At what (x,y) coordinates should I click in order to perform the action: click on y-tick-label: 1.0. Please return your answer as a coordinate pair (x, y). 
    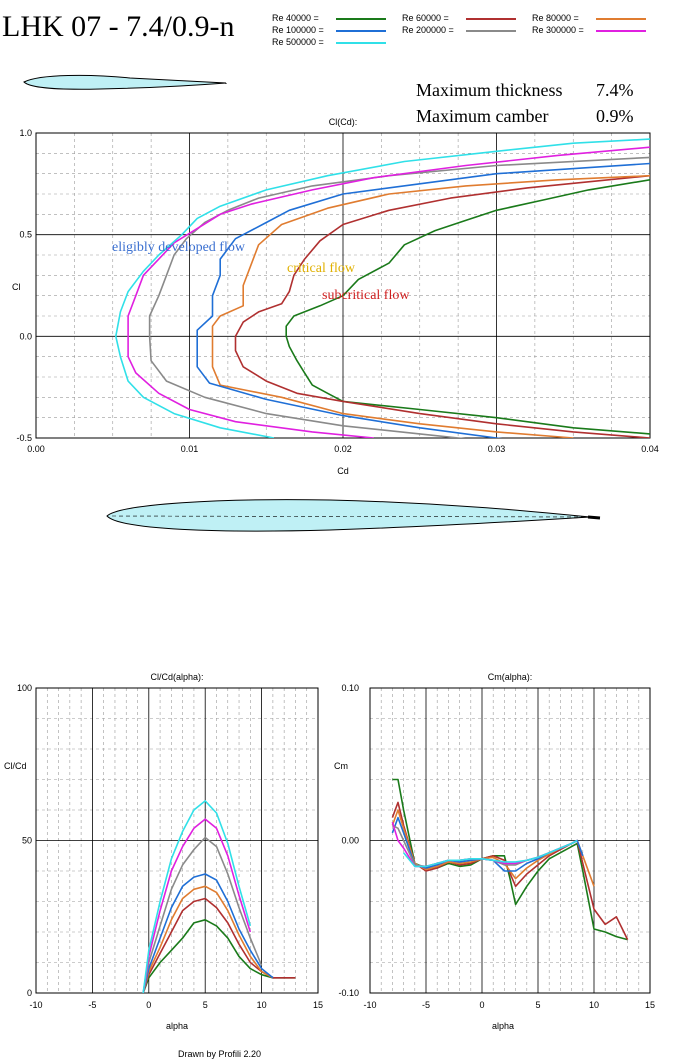
    Looking at the image, I should click on (25, 133).